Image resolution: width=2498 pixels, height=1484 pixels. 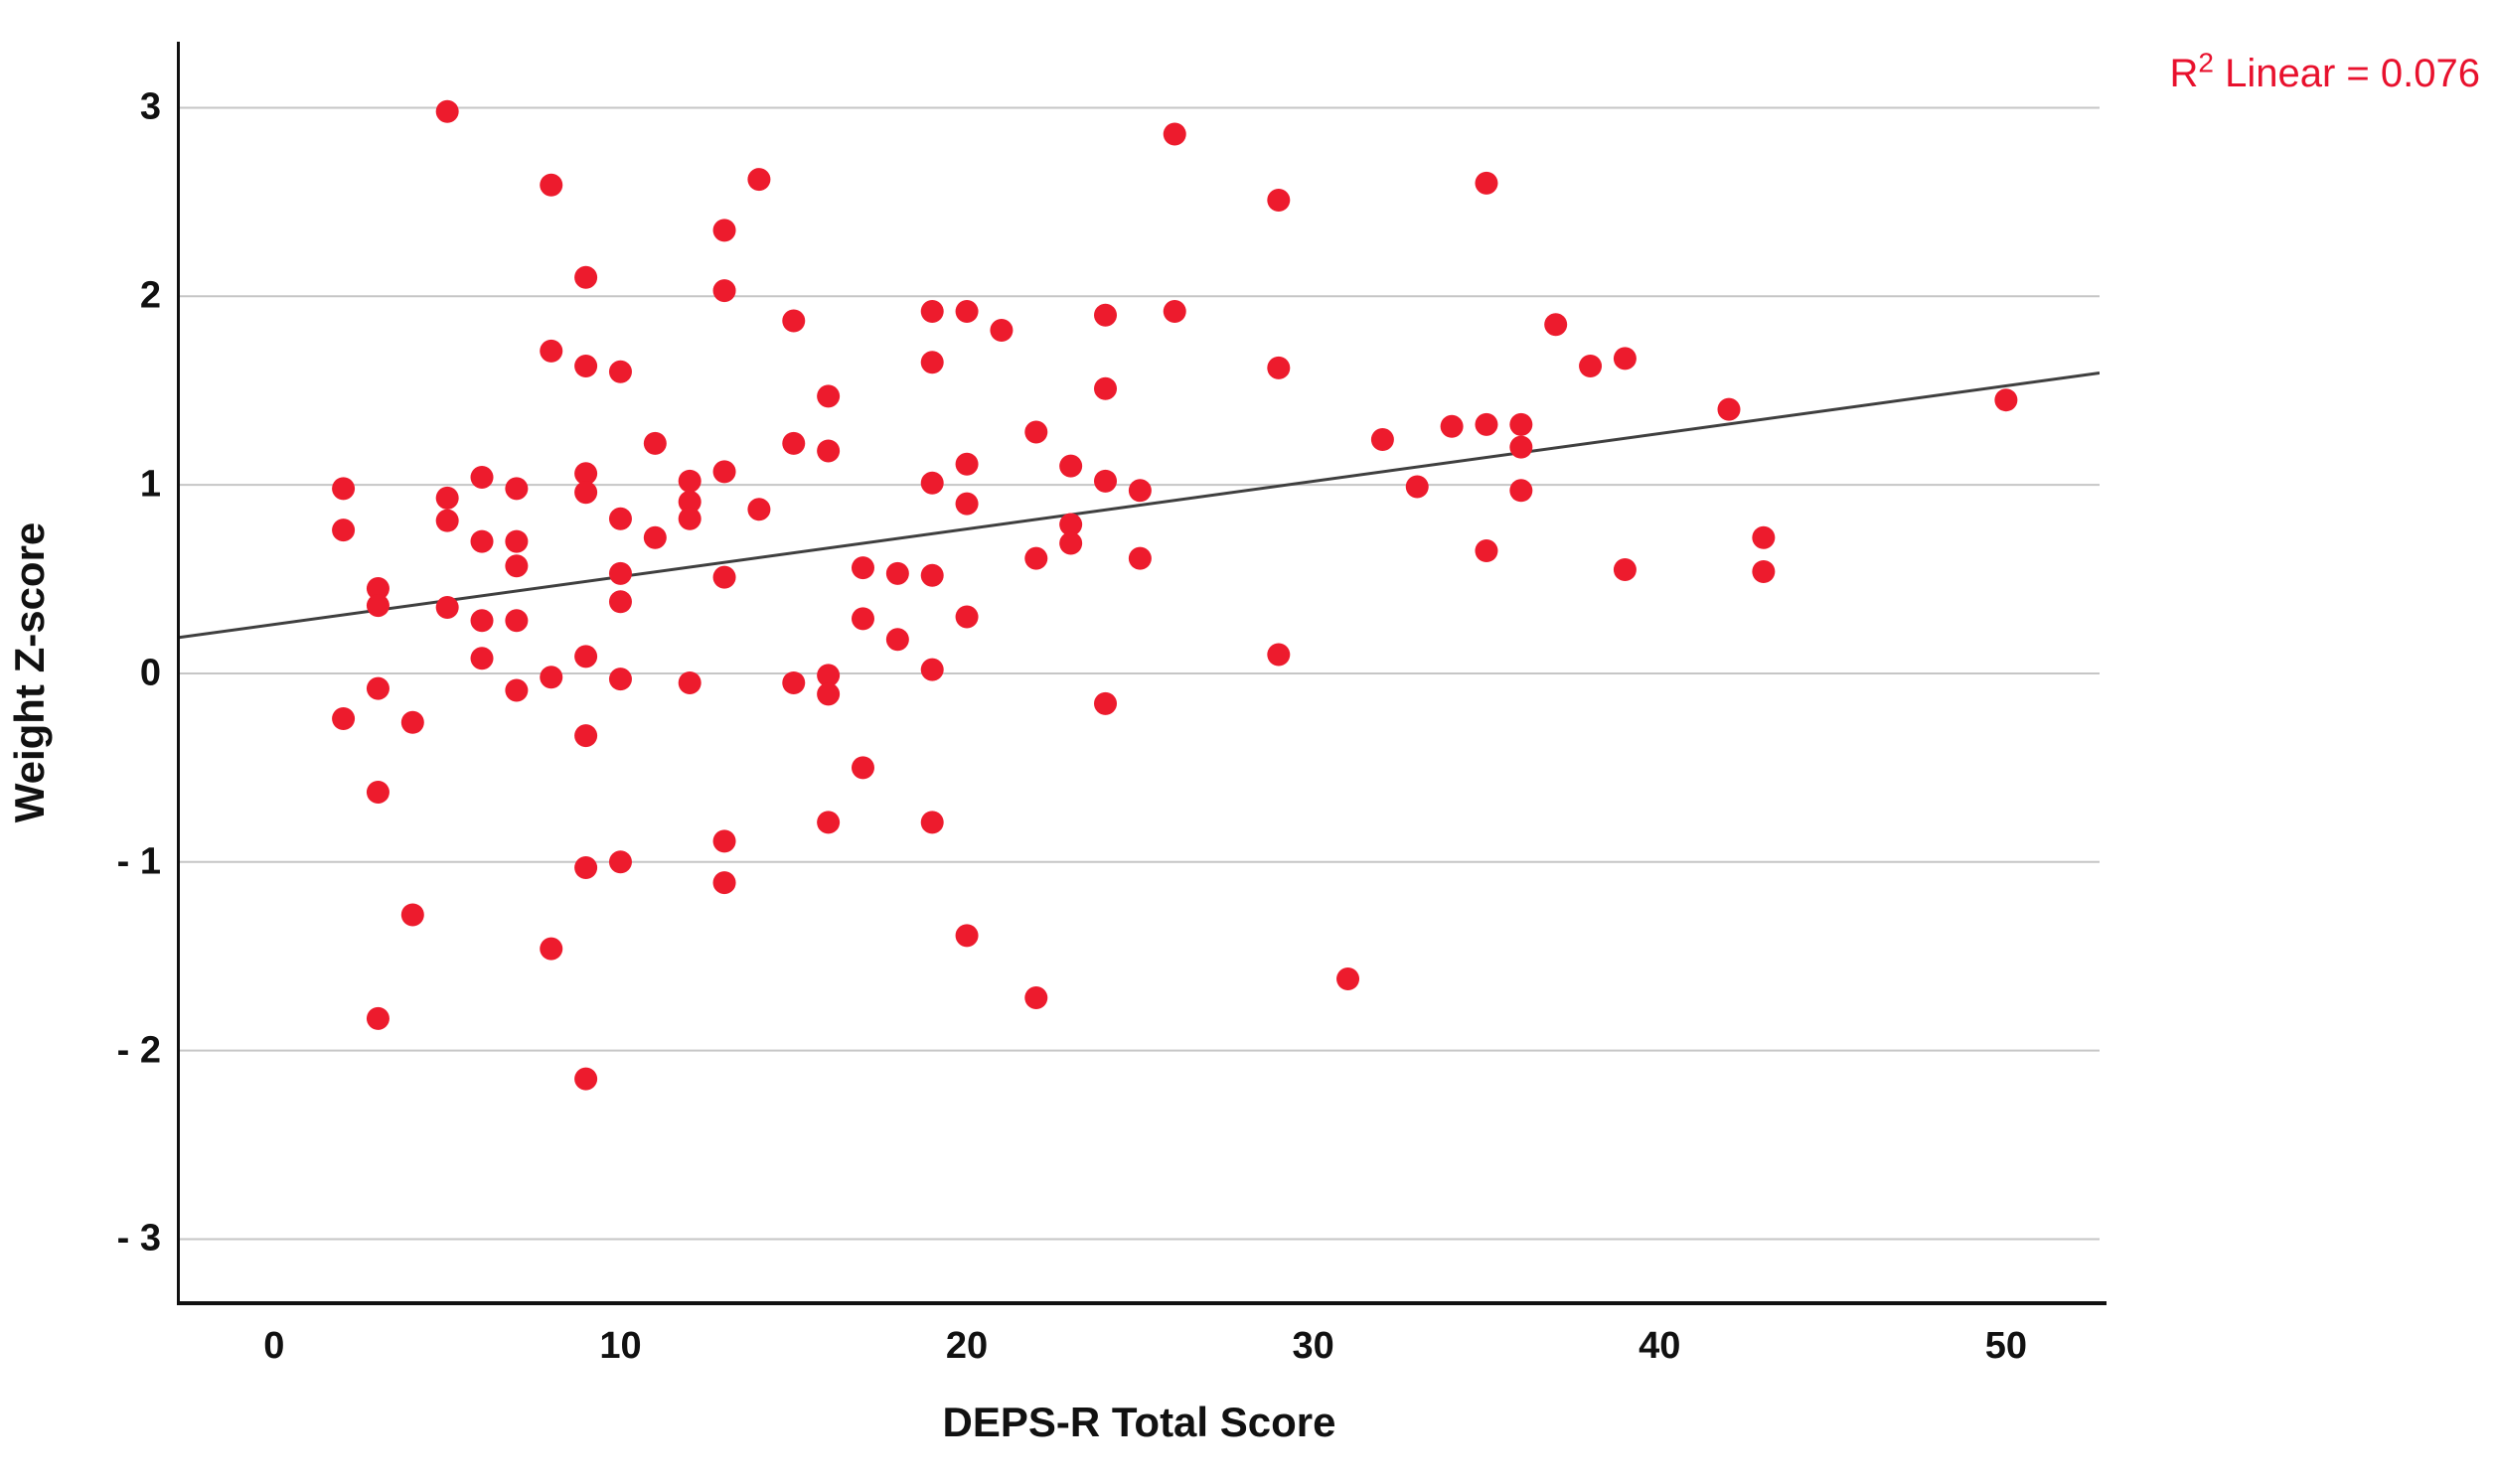 I want to click on trend-line, so click(x=1140, y=505).